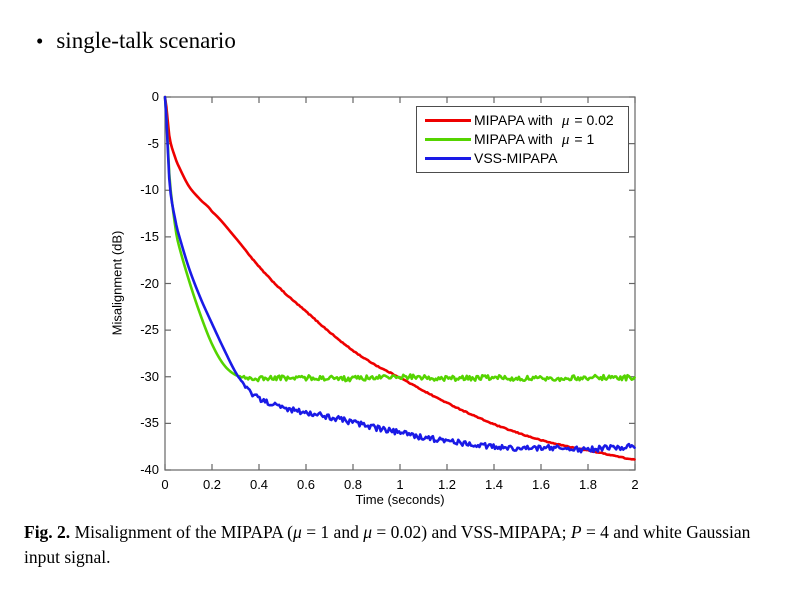 Image resolution: width=800 pixels, height=599 pixels. I want to click on caption-text: = 0.02) and VSS-MIPAPA;, so click(471, 532).